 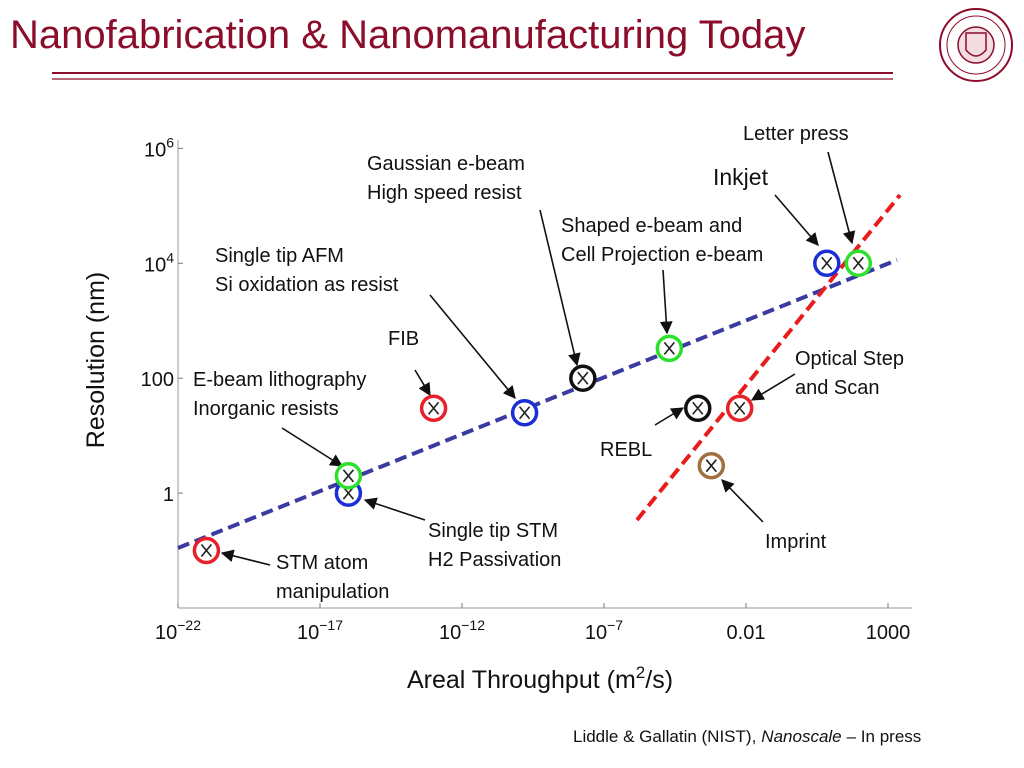 What do you see at coordinates (849, 359) in the screenshot?
I see `annotation: Optical Step` at bounding box center [849, 359].